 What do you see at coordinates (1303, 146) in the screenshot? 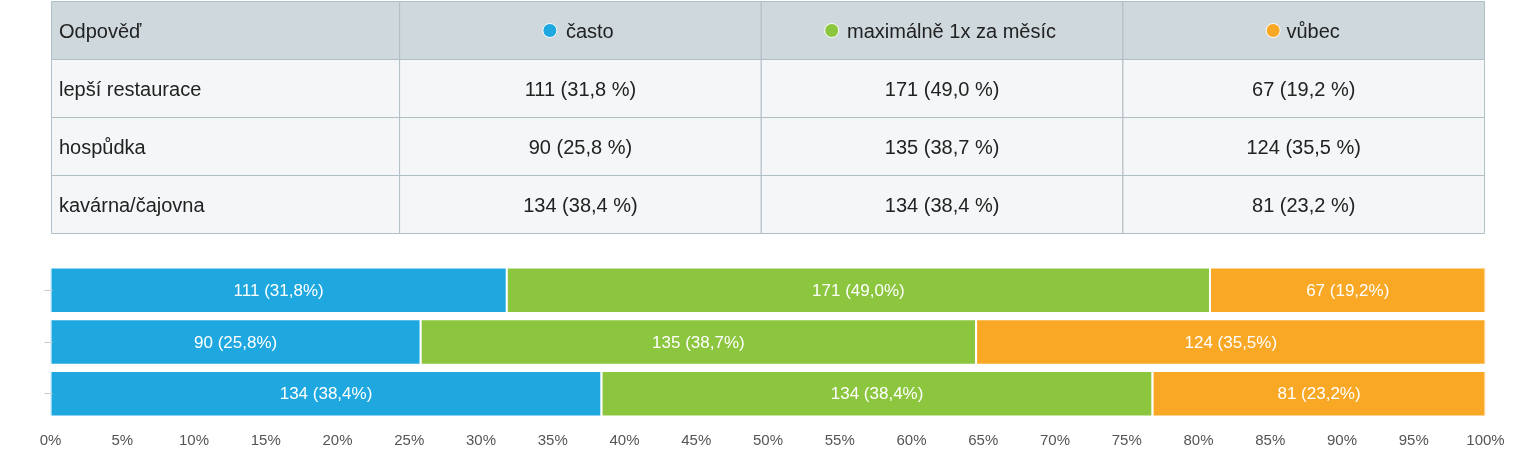
I see `text: 124 (35,5 %)` at bounding box center [1303, 146].